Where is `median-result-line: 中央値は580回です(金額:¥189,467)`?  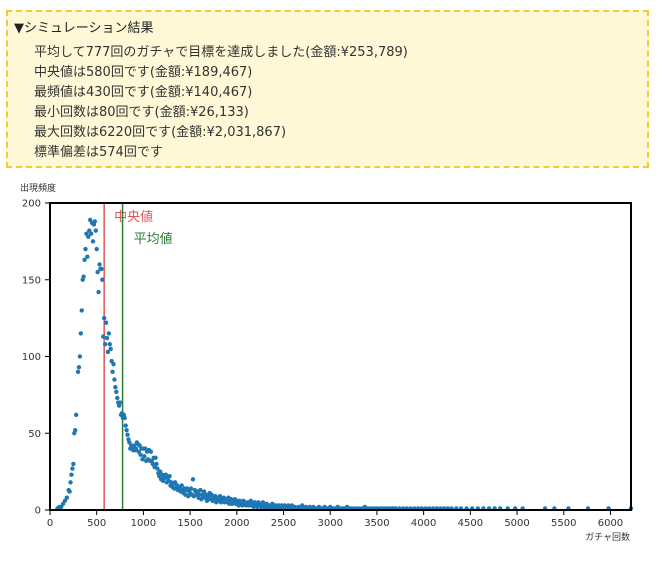 median-result-line: 中央値は580回です(金額:¥189,467) is located at coordinates (143, 72).